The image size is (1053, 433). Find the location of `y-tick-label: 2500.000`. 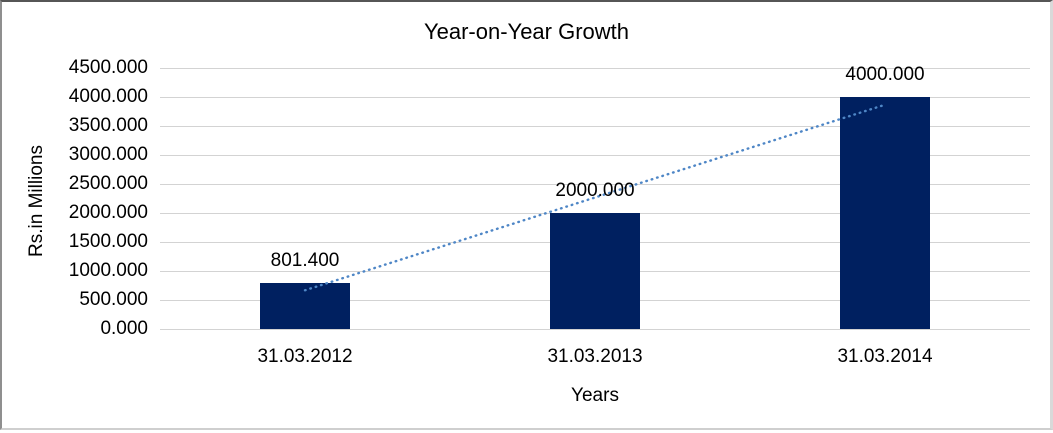

y-tick-label: 2500.000 is located at coordinates (108, 183).